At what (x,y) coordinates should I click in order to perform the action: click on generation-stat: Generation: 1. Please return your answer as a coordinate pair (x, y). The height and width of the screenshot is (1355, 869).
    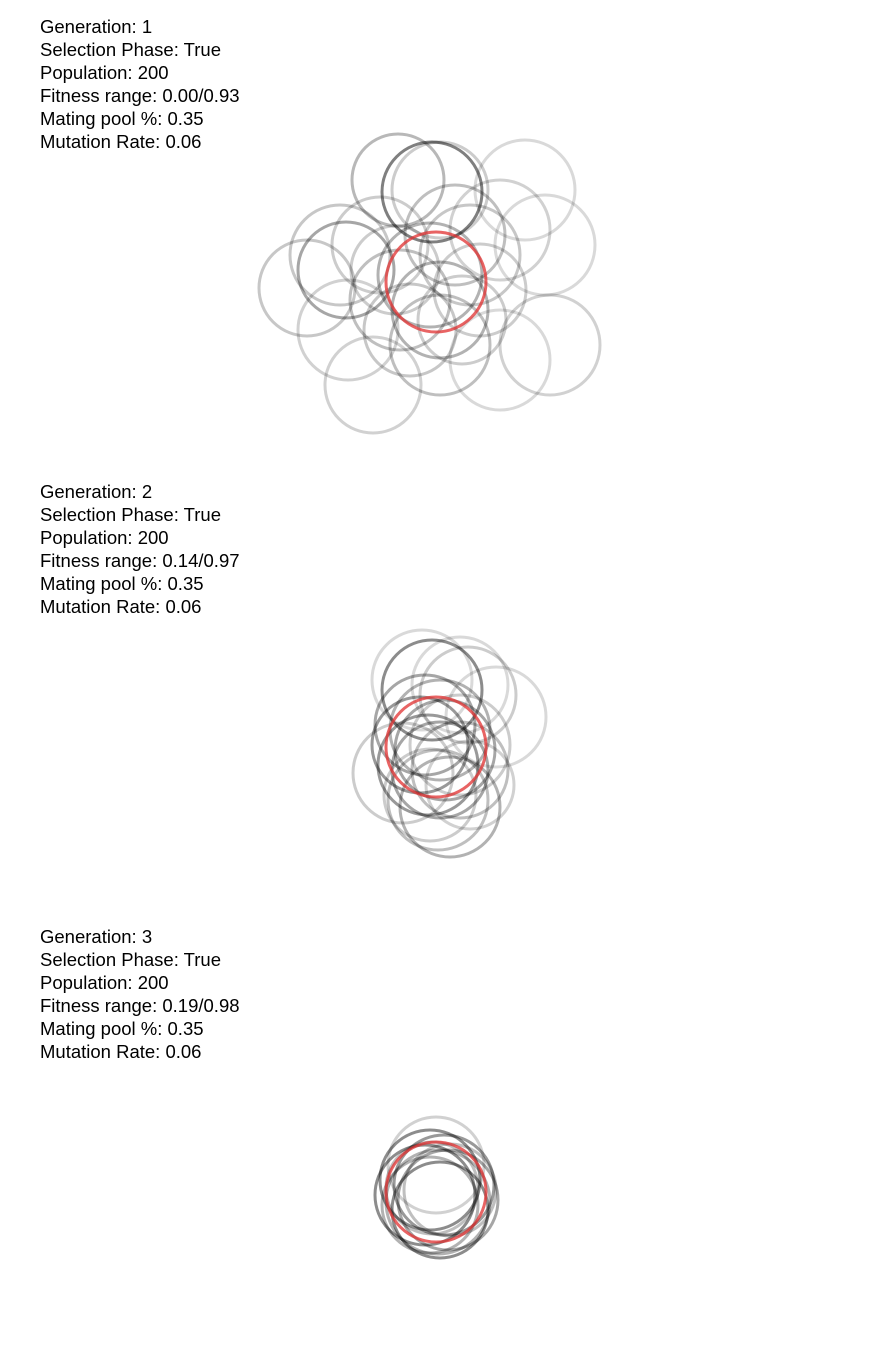
    Looking at the image, I should click on (96, 26).